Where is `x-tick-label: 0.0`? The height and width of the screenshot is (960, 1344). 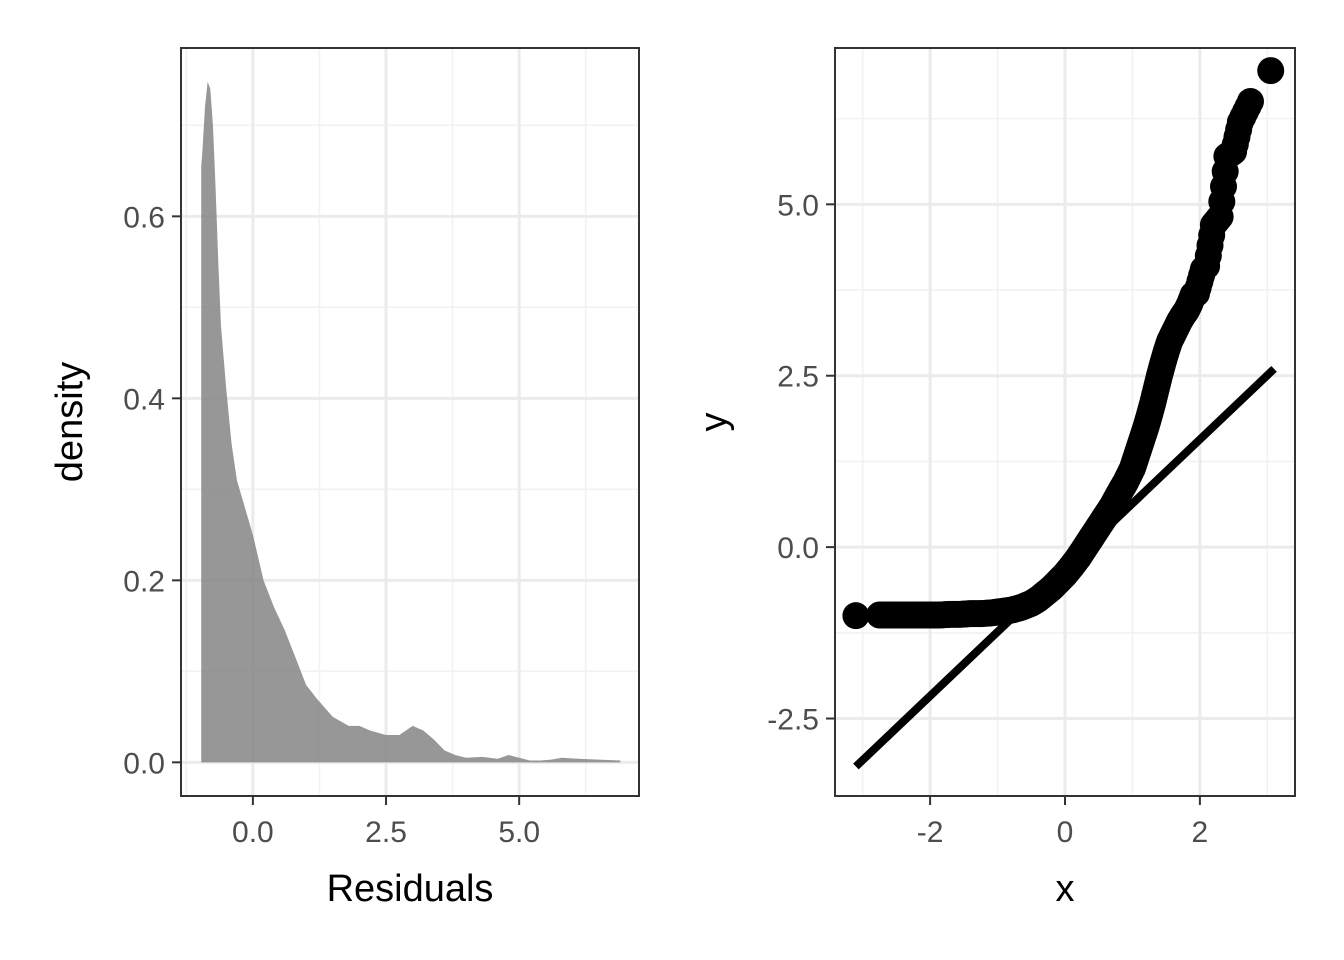 x-tick-label: 0.0 is located at coordinates (253, 832).